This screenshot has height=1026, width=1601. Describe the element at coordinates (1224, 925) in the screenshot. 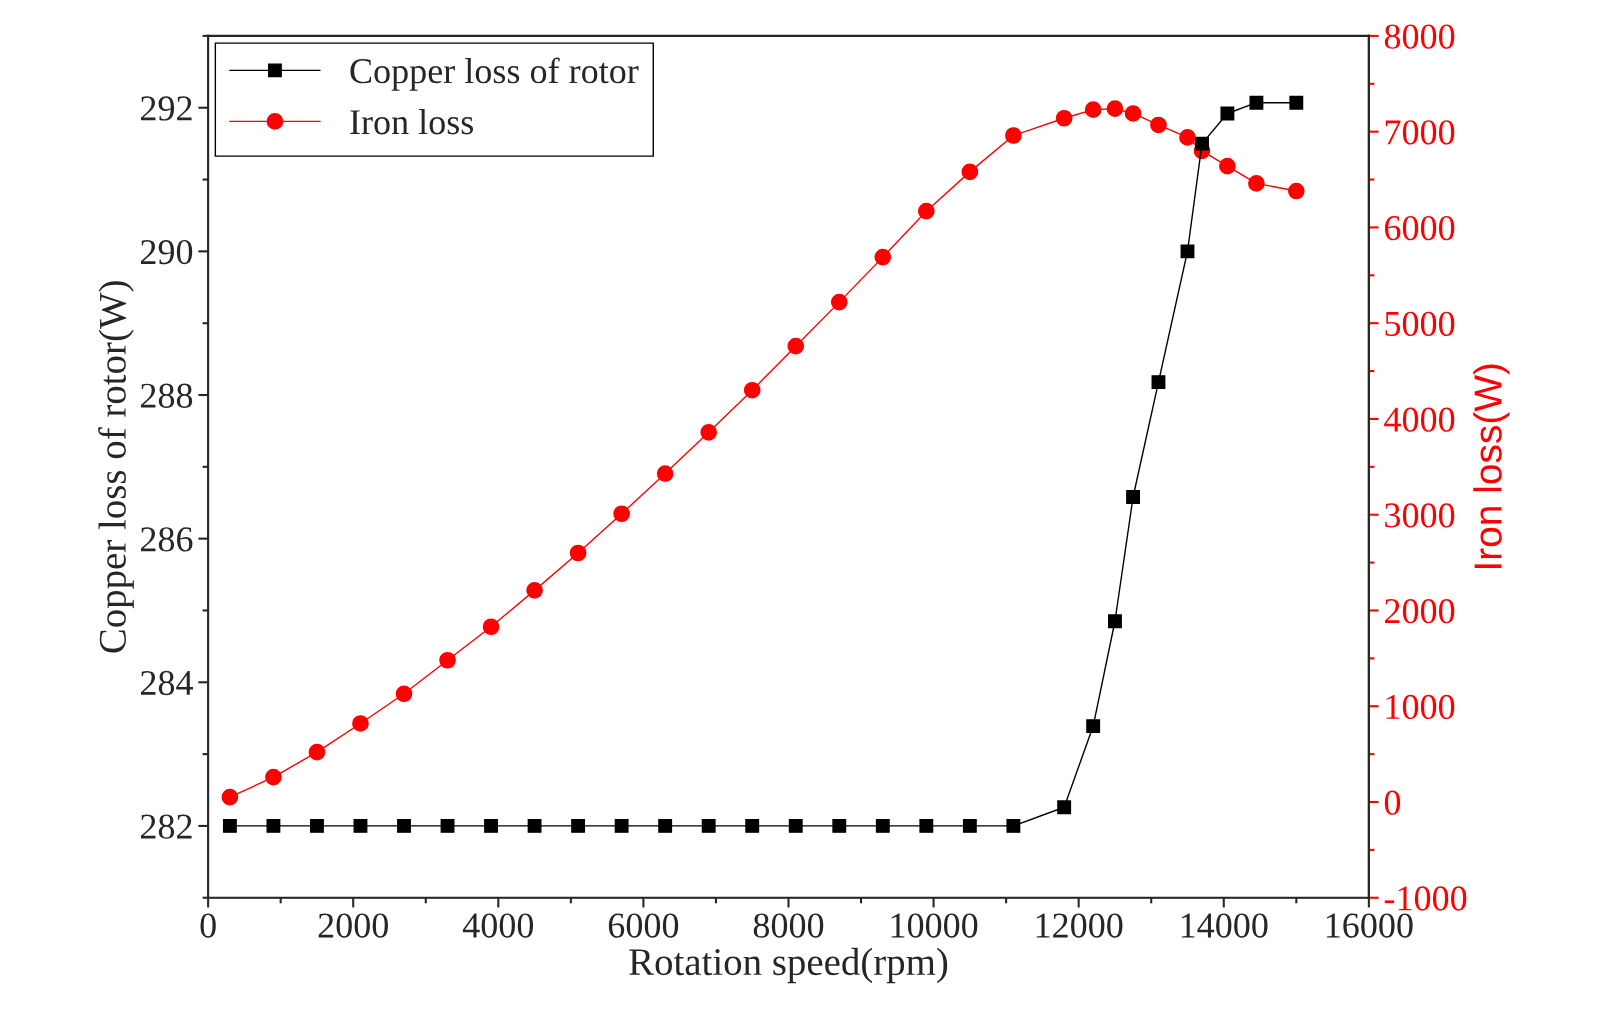

I see `x-tick-label: 14000` at that location.